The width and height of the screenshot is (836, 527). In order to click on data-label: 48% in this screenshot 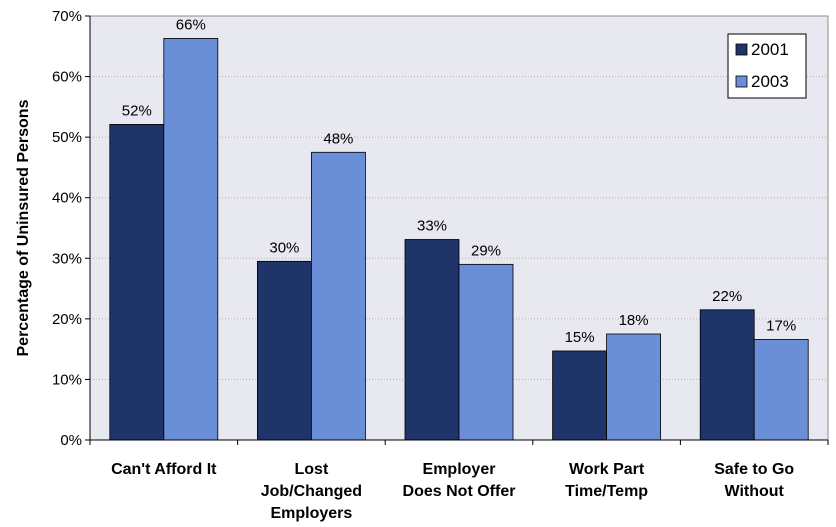, I will do `click(338, 138)`.